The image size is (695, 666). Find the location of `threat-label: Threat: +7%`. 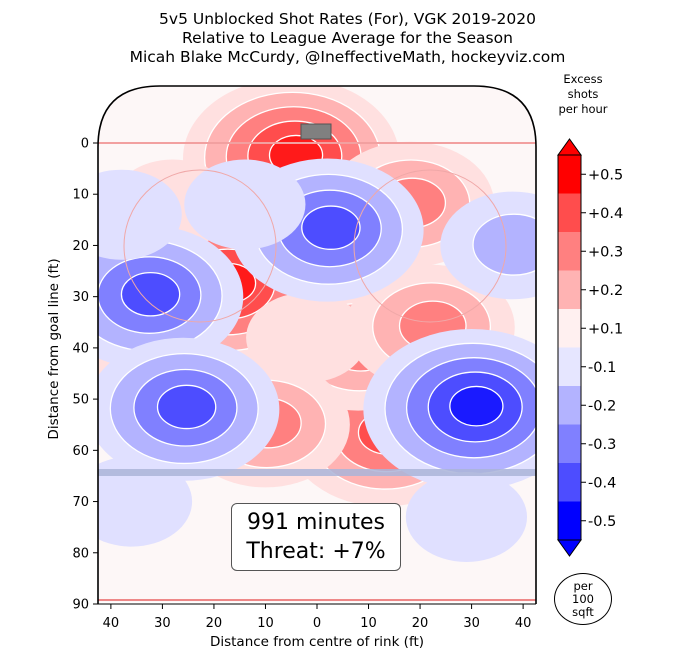

threat-label: Threat: +7% is located at coordinates (316, 551).